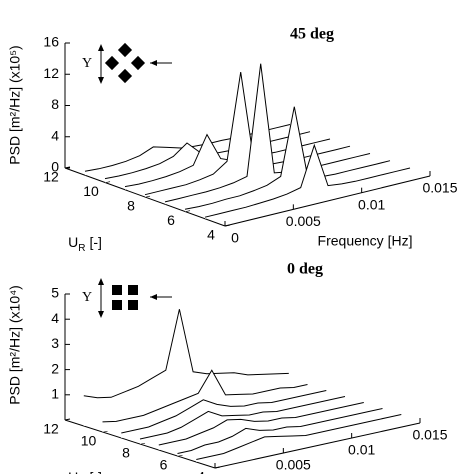 This screenshot has height=474, width=474. I want to click on icon-45: Y, so click(127, 63).